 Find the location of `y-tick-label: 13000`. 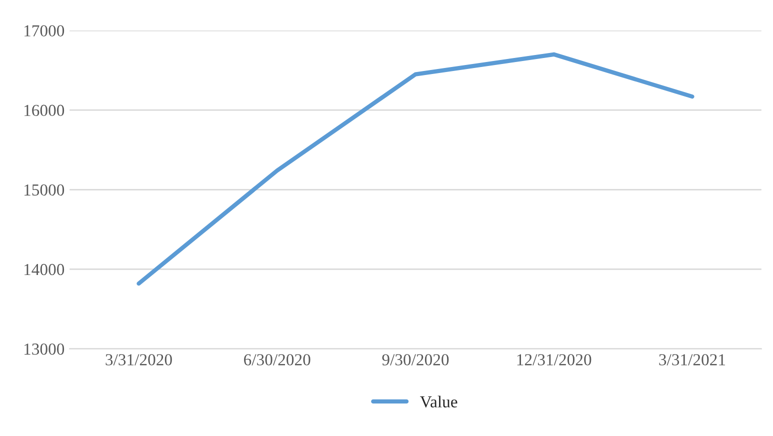

y-tick-label: 13000 is located at coordinates (44, 349).